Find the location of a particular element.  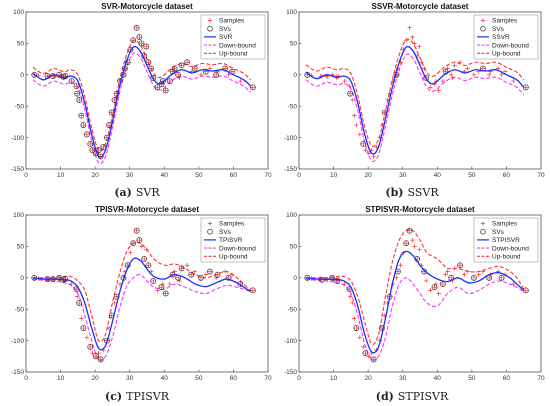

caption-b-tag: (b) is located at coordinates (394, 192).